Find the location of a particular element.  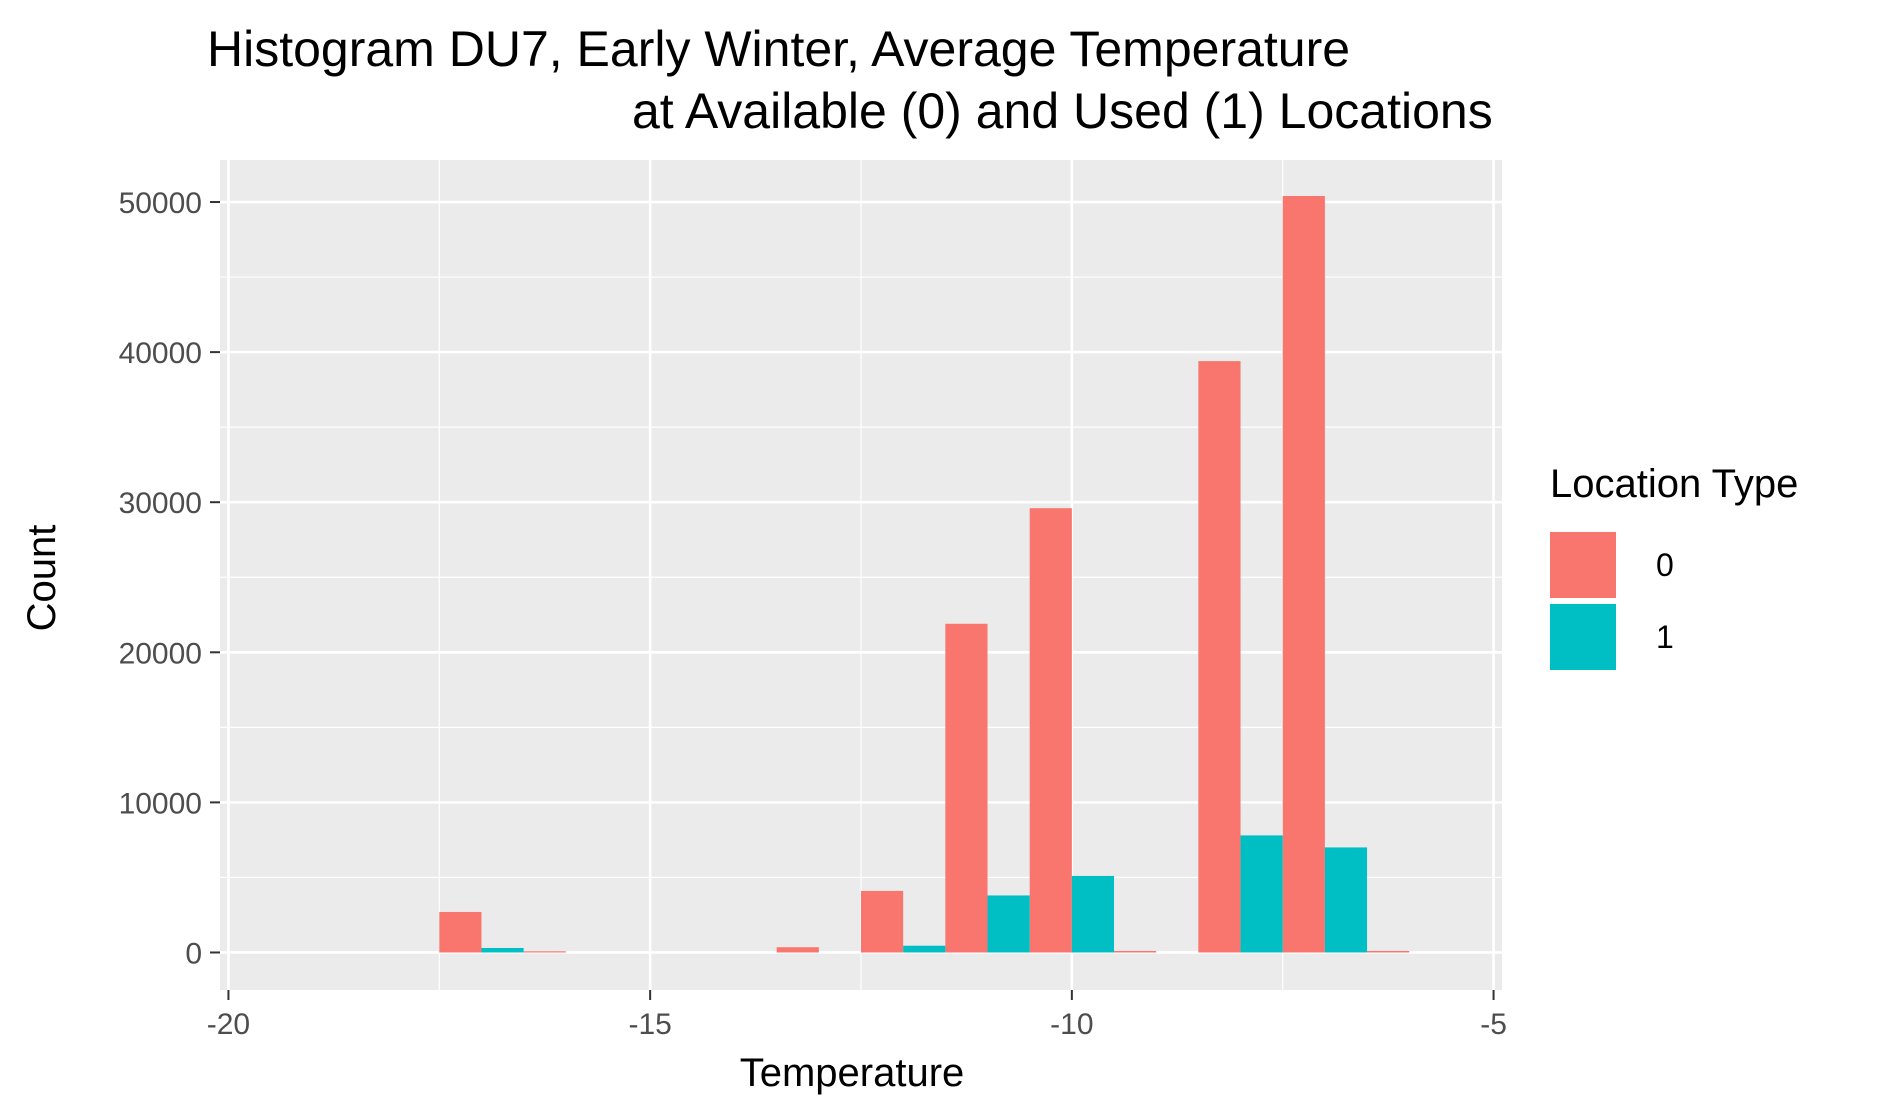

legend-label-0: 0 is located at coordinates (1665, 564).